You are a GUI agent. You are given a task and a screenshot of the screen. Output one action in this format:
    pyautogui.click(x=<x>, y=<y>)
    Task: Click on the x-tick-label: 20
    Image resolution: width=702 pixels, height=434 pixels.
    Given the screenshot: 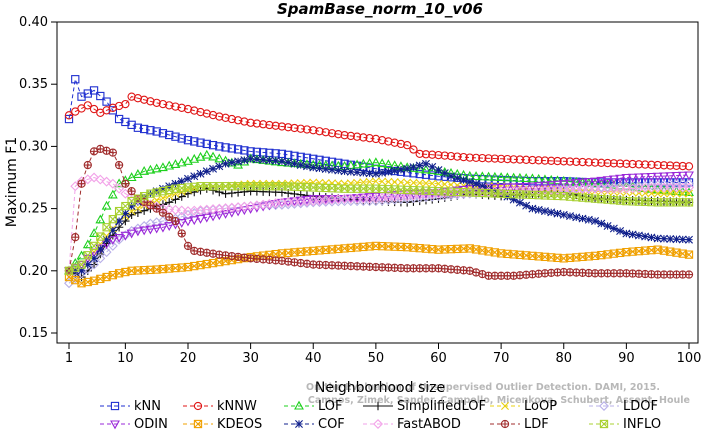 What is the action you would take?
    pyautogui.click(x=188, y=358)
    